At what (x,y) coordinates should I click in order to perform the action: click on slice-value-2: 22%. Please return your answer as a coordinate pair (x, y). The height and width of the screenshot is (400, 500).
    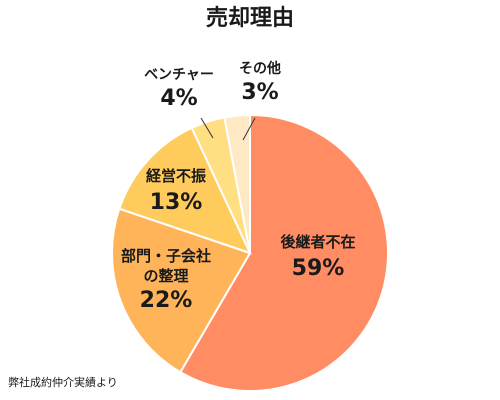
    Looking at the image, I should click on (166, 300).